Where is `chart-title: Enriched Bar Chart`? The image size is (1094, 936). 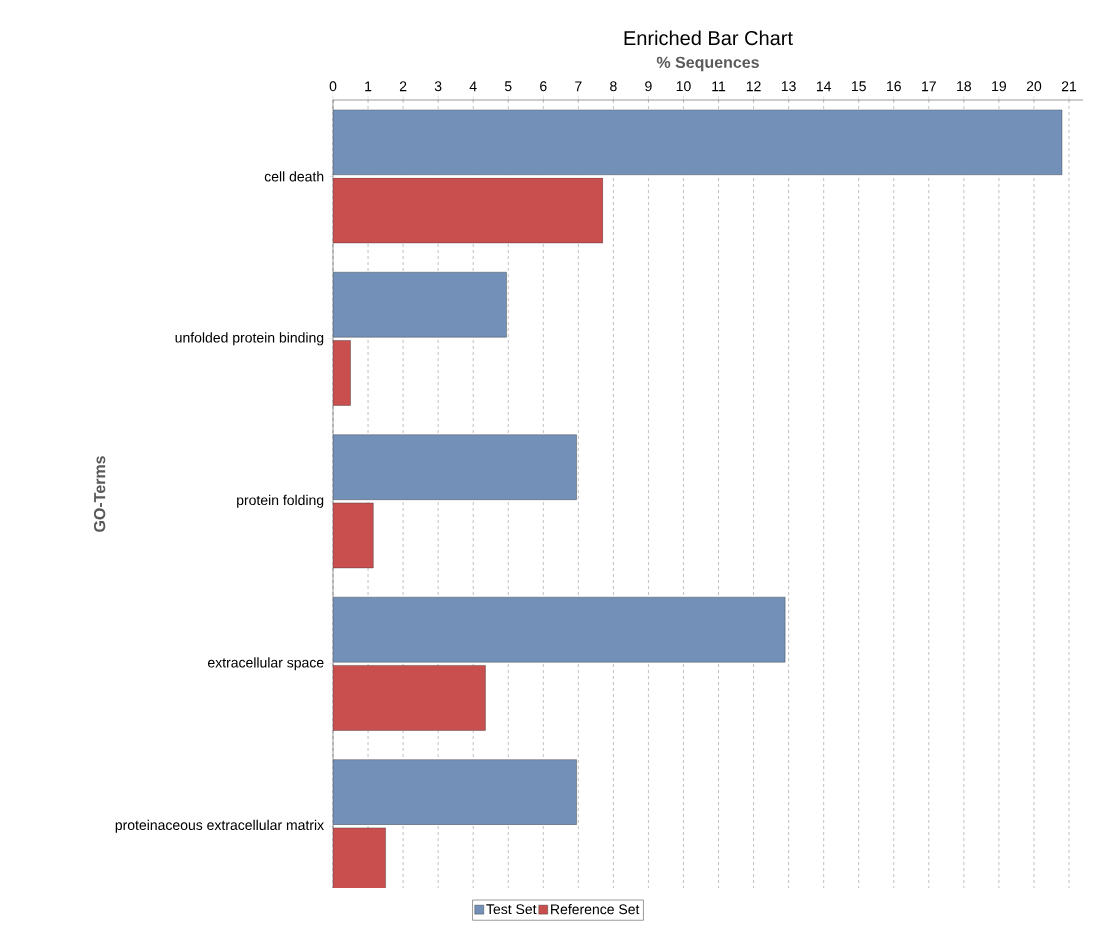 chart-title: Enriched Bar Chart is located at coordinates (708, 38).